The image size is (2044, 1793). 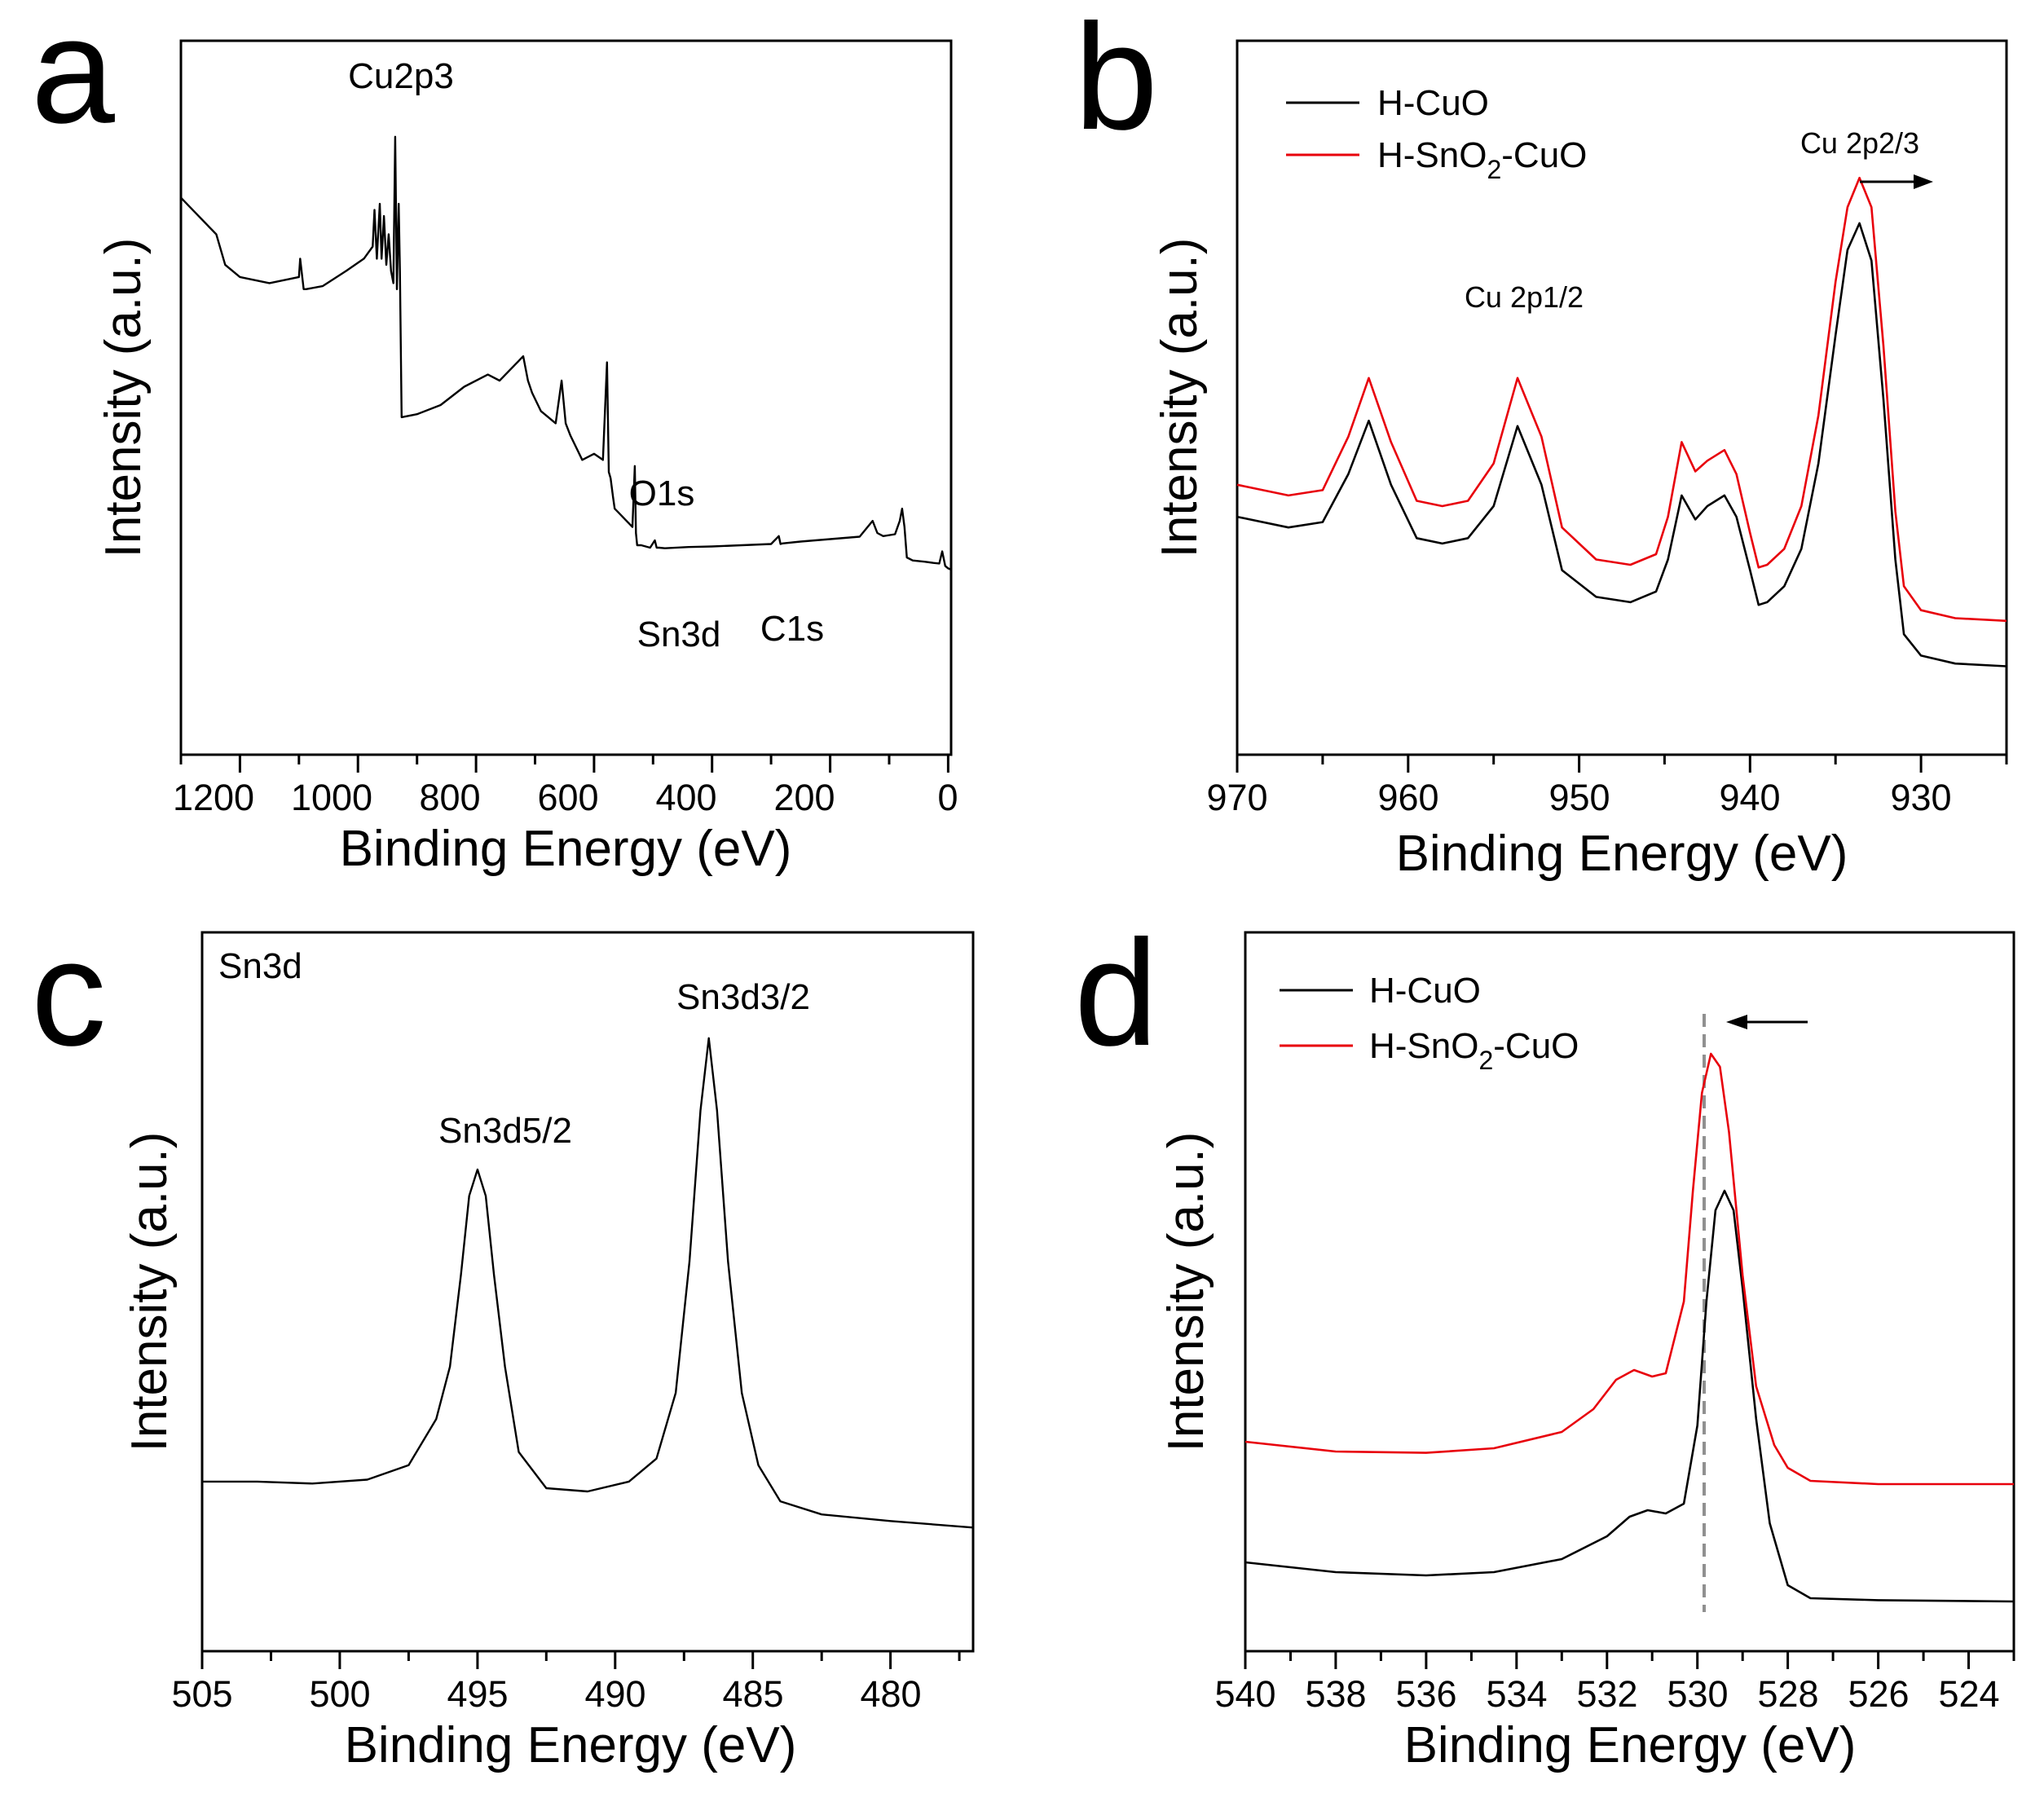 What do you see at coordinates (449, 797) in the screenshot?
I see `panel-a-xtick-label: 800` at bounding box center [449, 797].